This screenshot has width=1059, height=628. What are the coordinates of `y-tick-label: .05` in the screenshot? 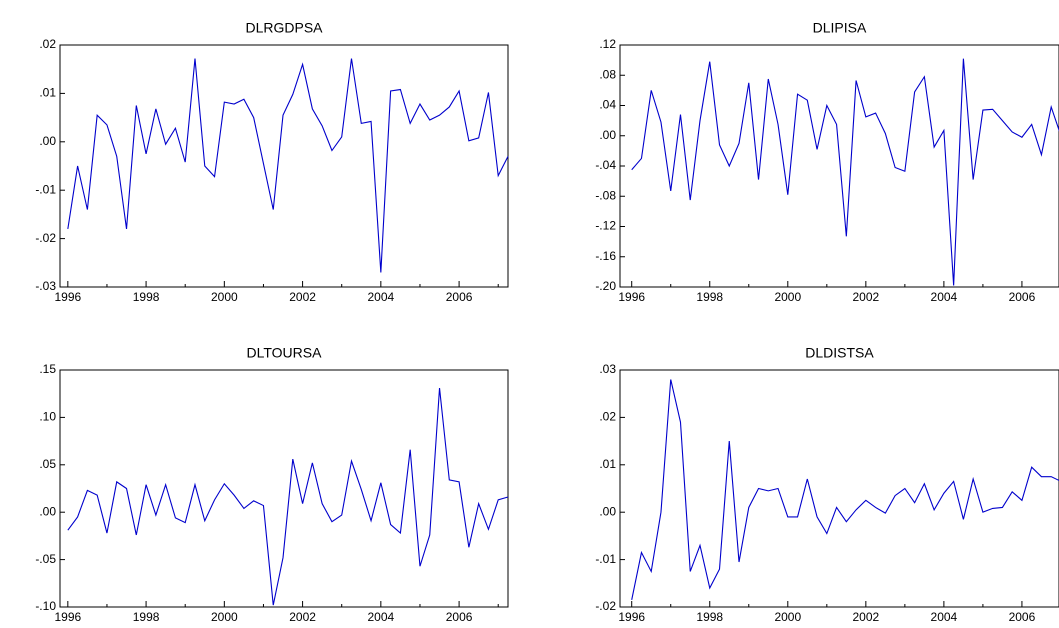 It's located at (47, 464).